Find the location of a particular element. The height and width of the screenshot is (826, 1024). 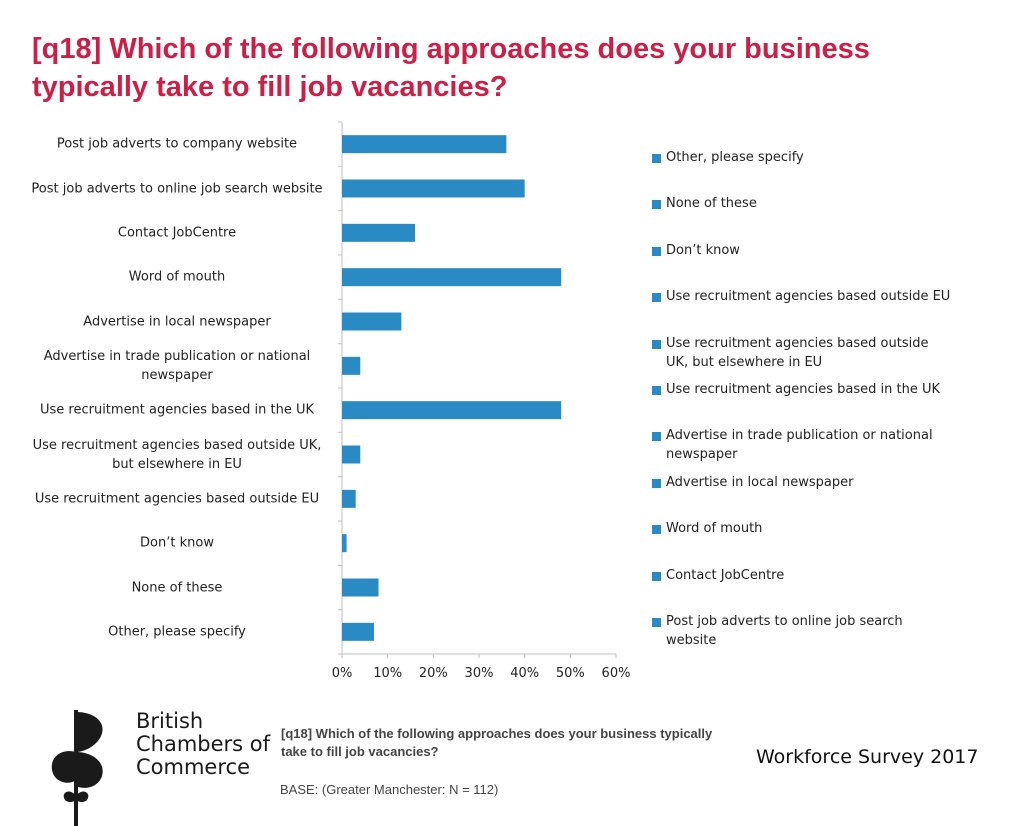

logo-line-3: Commerce is located at coordinates (193, 767).